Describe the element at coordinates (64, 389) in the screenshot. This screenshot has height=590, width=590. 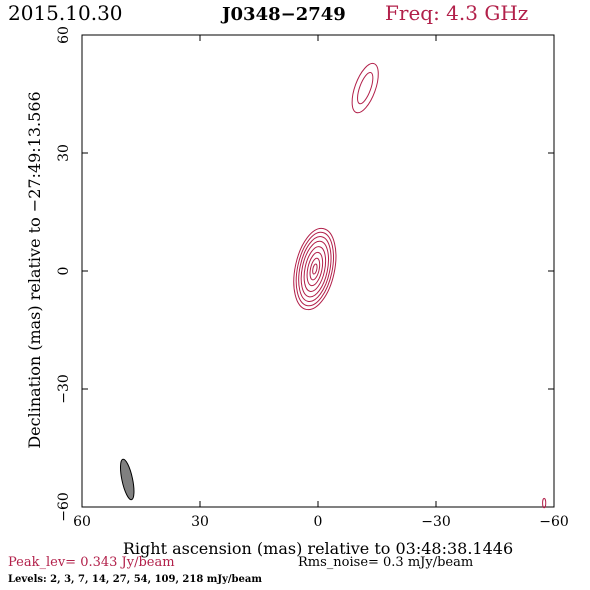
I see `y-tick-label: −30` at that location.